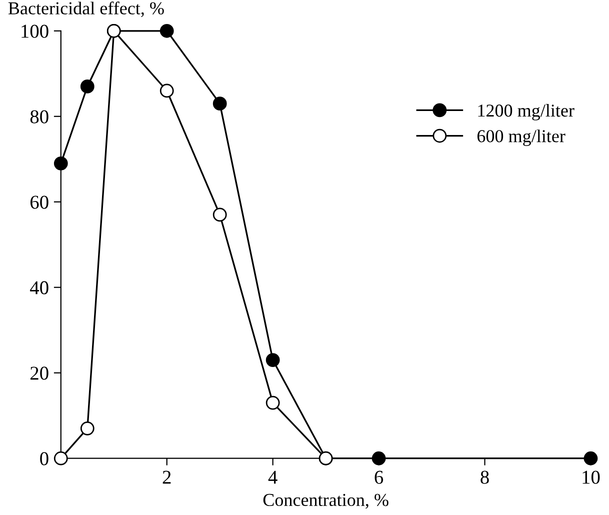 This screenshot has height=515, width=609. I want to click on legend-label: 1200 mg/liter, so click(526, 112).